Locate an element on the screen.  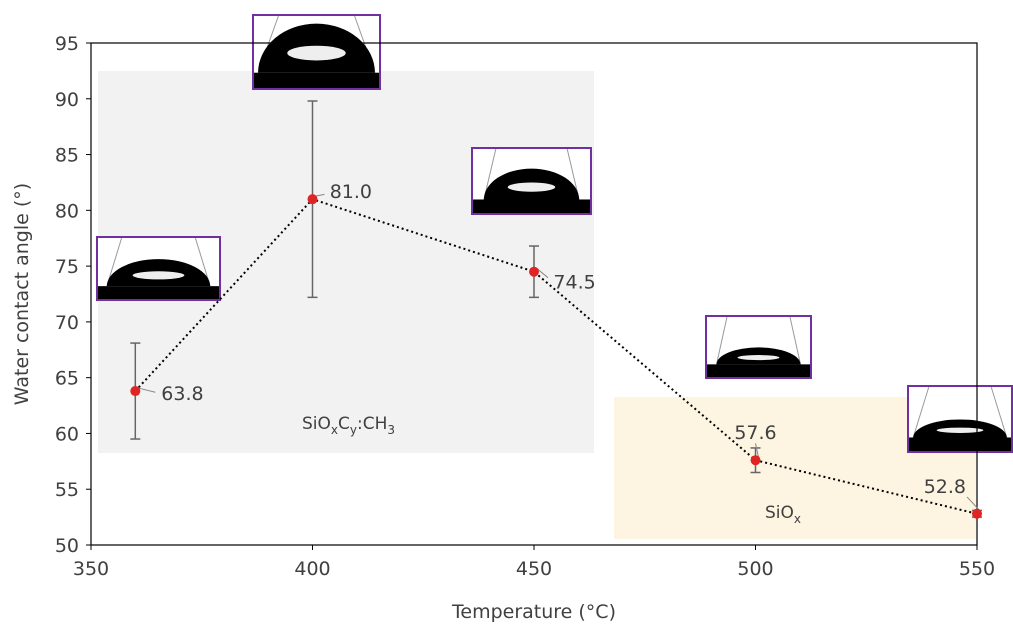
x-tick-label: 550 is located at coordinates (977, 569).